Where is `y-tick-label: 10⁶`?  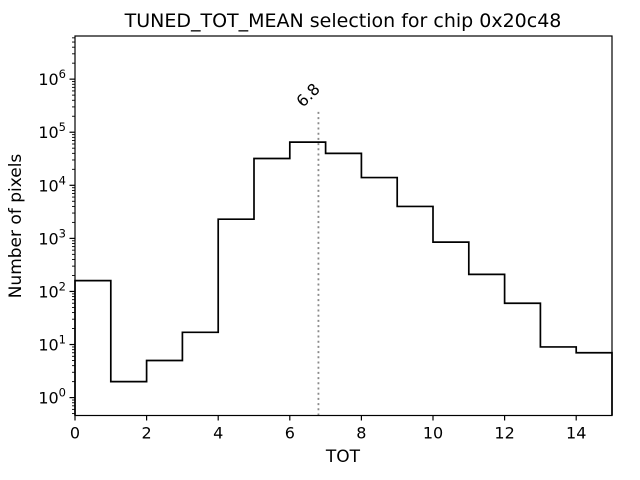
y-tick-label: 10⁶ is located at coordinates (52, 78).